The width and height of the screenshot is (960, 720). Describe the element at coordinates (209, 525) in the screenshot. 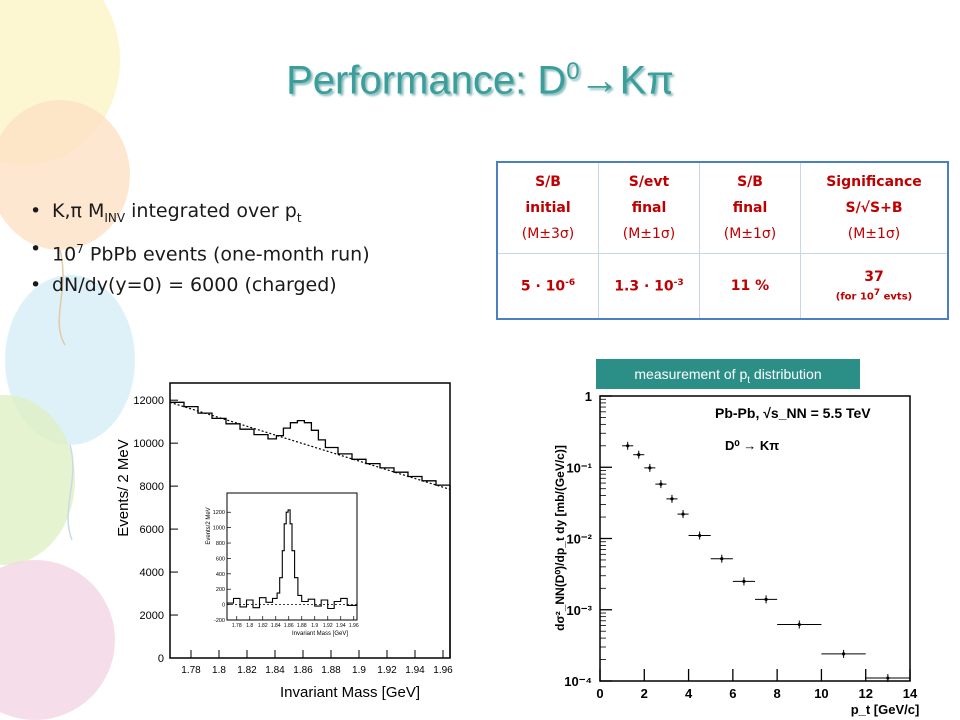

I see `inset-y-axis-label: Events/2 MeV` at that location.